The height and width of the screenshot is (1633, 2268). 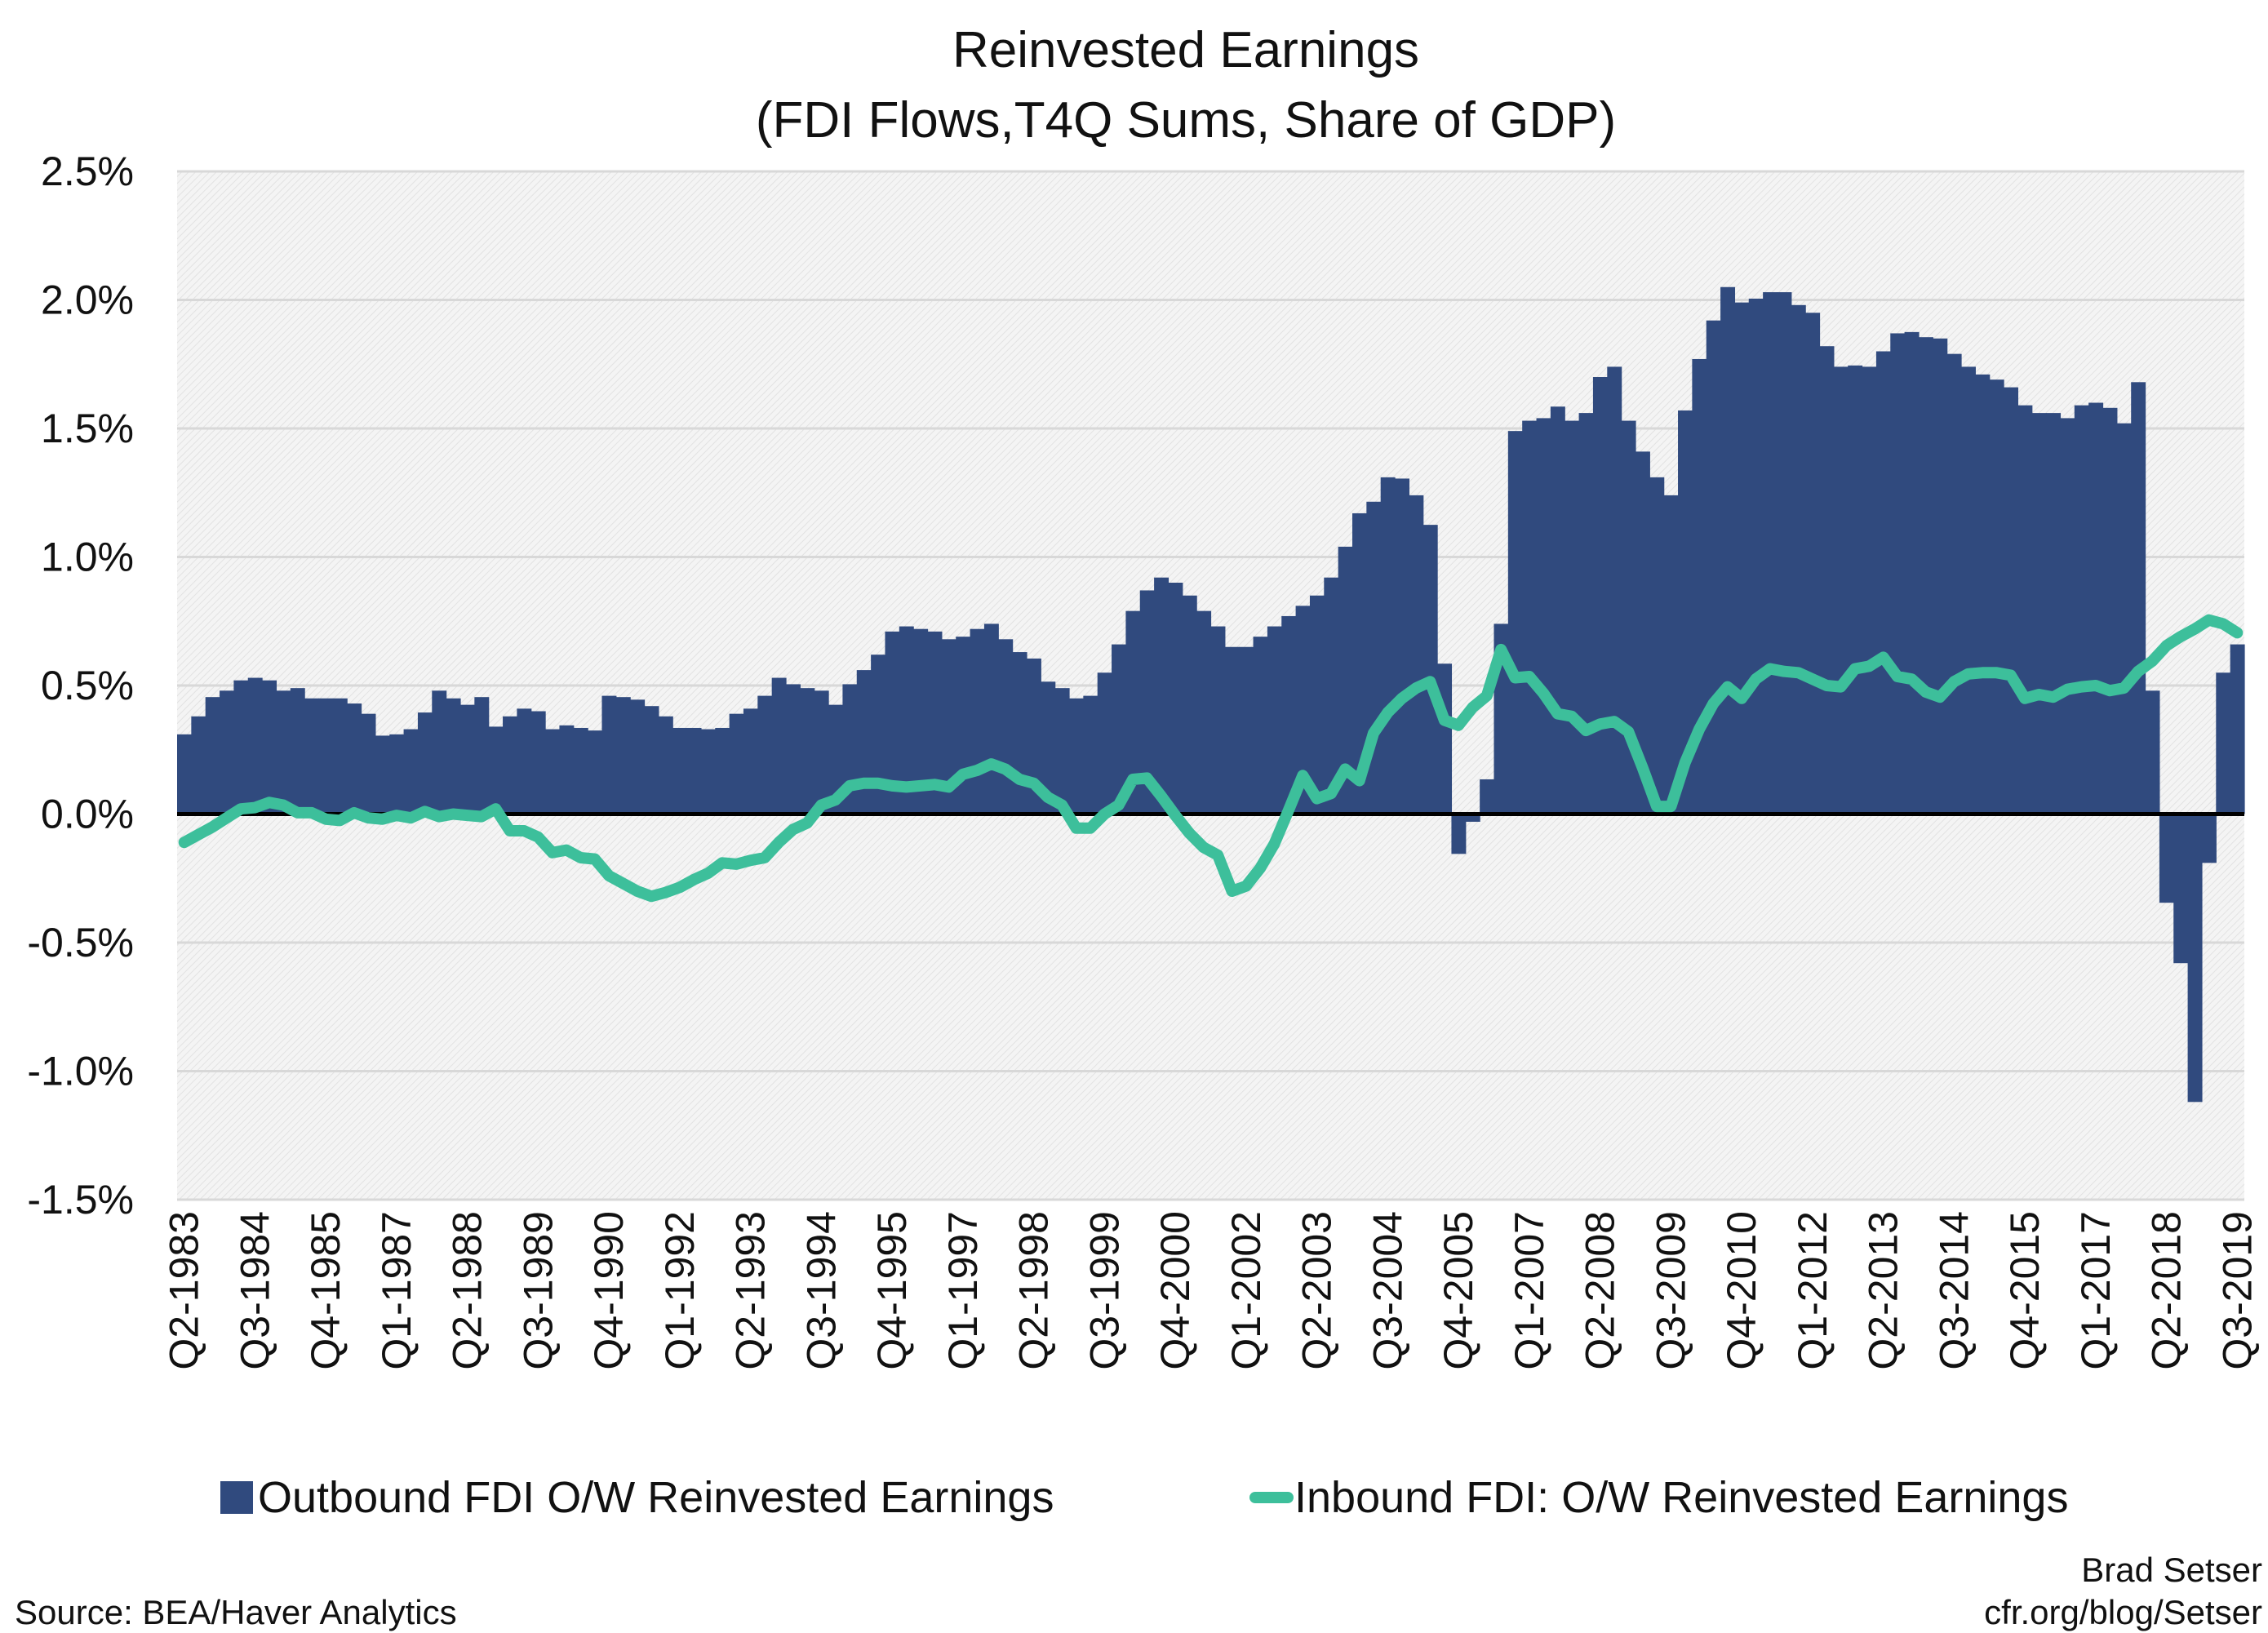 I want to click on x-tick-label: Q2-2018, so click(x=2167, y=1290).